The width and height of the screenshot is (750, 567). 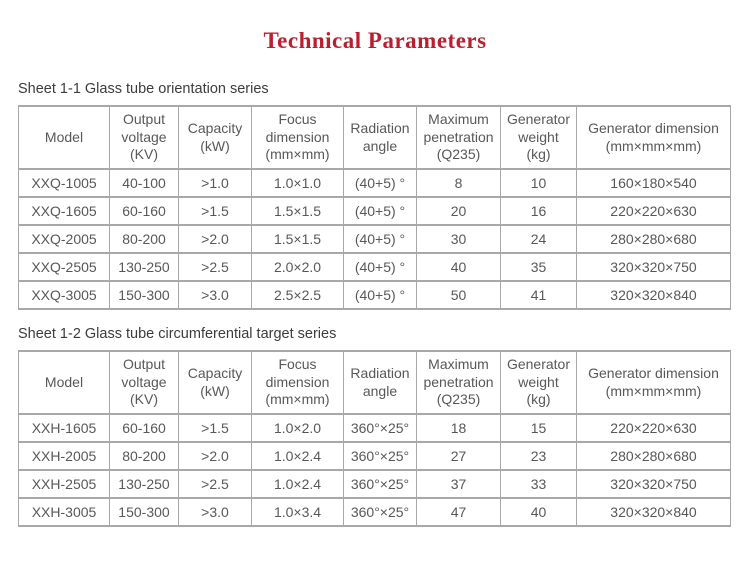 What do you see at coordinates (64, 183) in the screenshot?
I see `table-cell: XXQ-1005` at bounding box center [64, 183].